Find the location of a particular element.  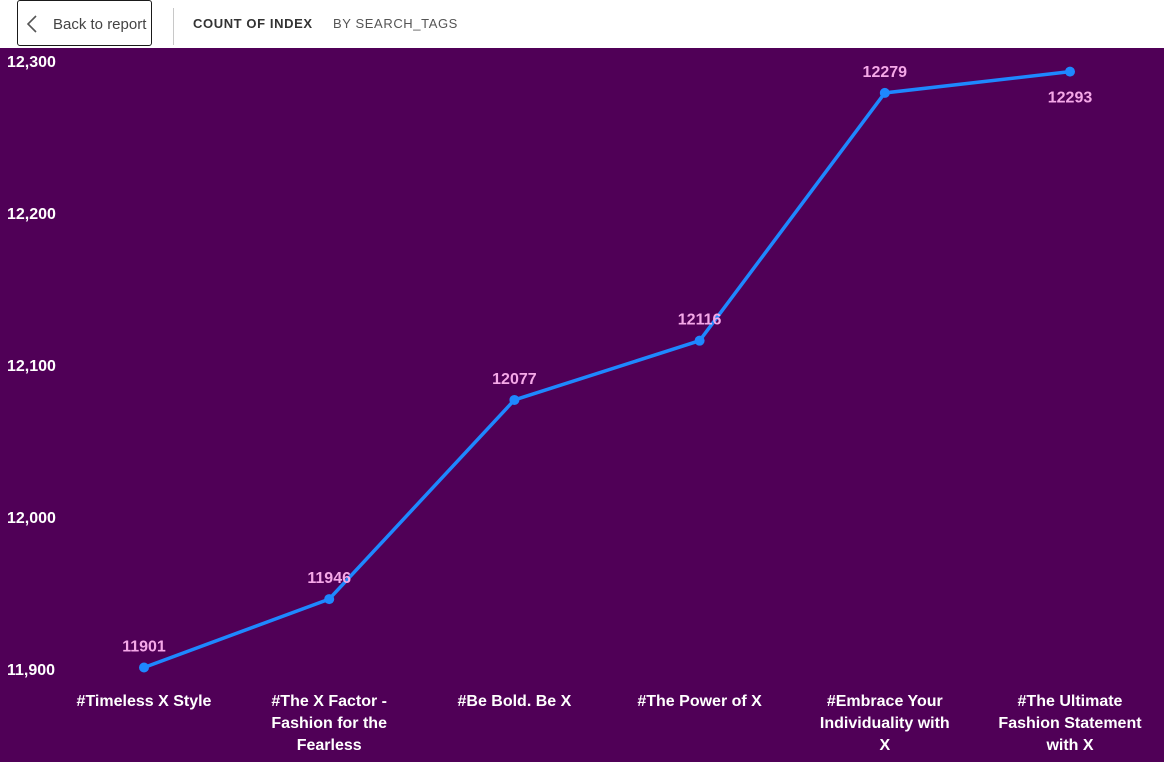

x-tick-label-line: Fearless is located at coordinates (329, 745).